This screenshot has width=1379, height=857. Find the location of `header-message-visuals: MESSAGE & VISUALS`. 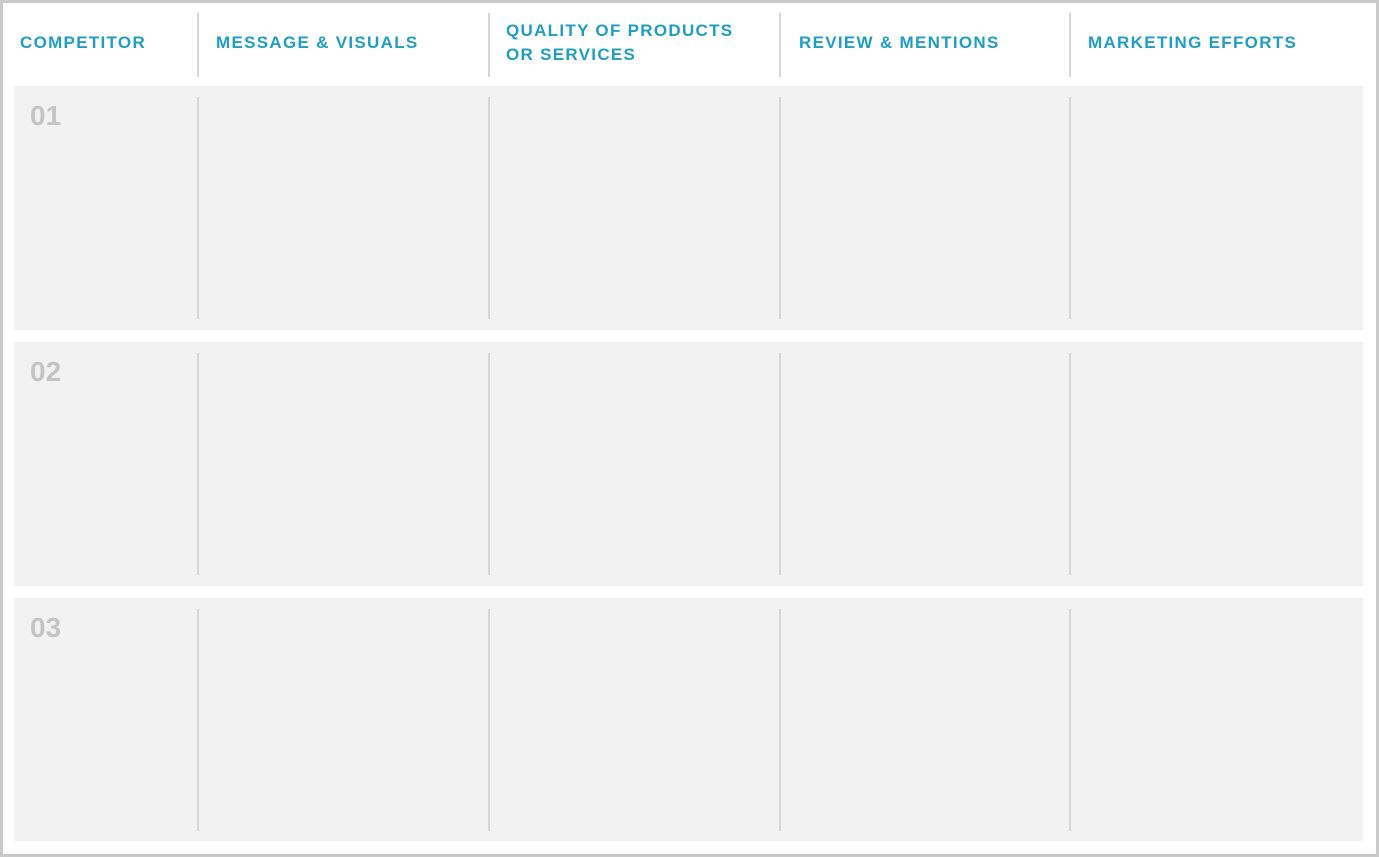

header-message-visuals: MESSAGE & VISUALS is located at coordinates (317, 42).